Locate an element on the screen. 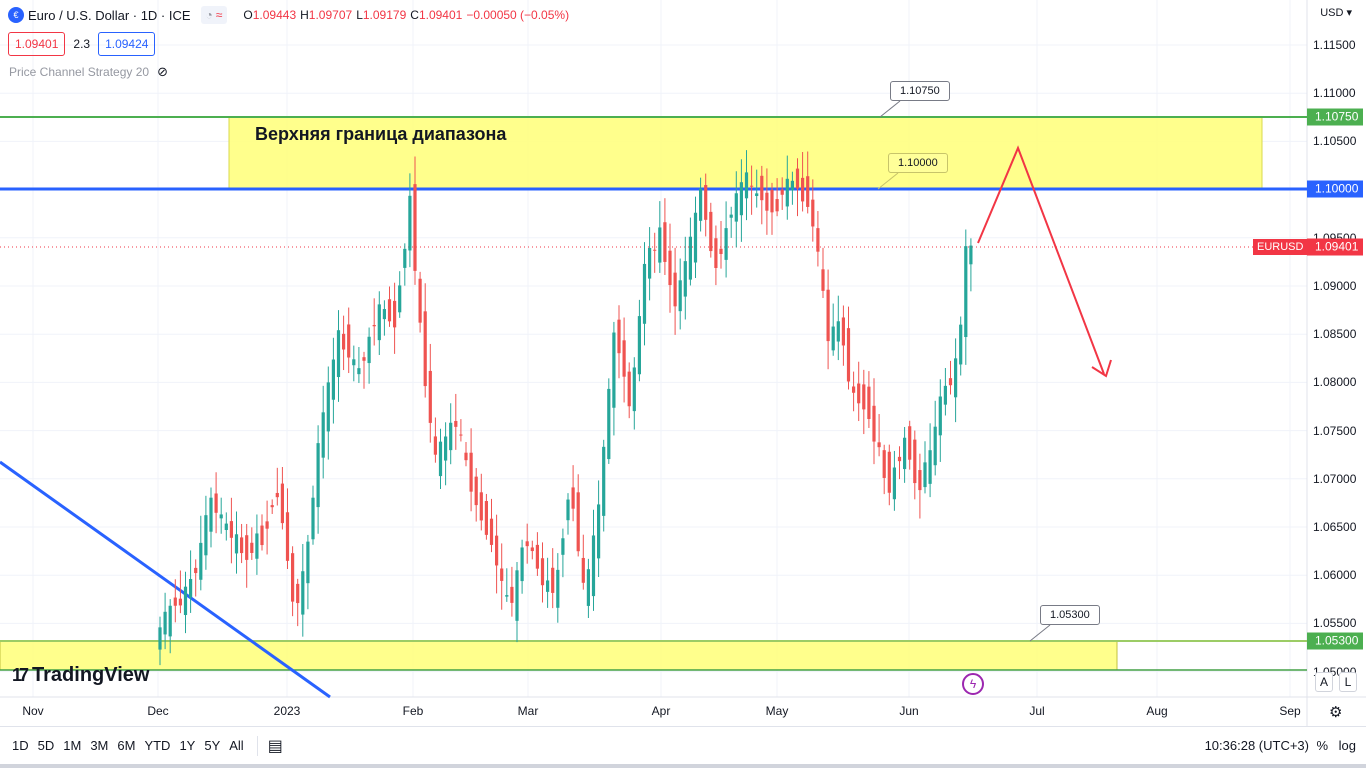 Image resolution: width=1366 pixels, height=768 pixels. symbol-title: Euro / U.S. Dollar · 1D · ICE is located at coordinates (109, 15).